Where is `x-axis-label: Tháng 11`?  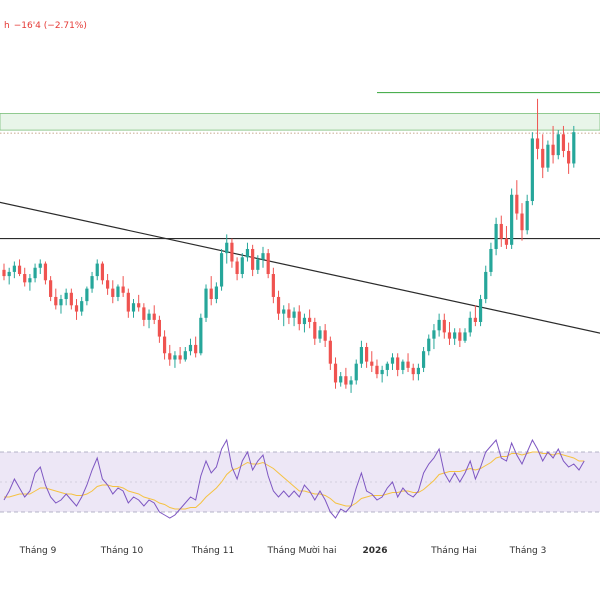
x-axis-label: Tháng 11 is located at coordinates (212, 551).